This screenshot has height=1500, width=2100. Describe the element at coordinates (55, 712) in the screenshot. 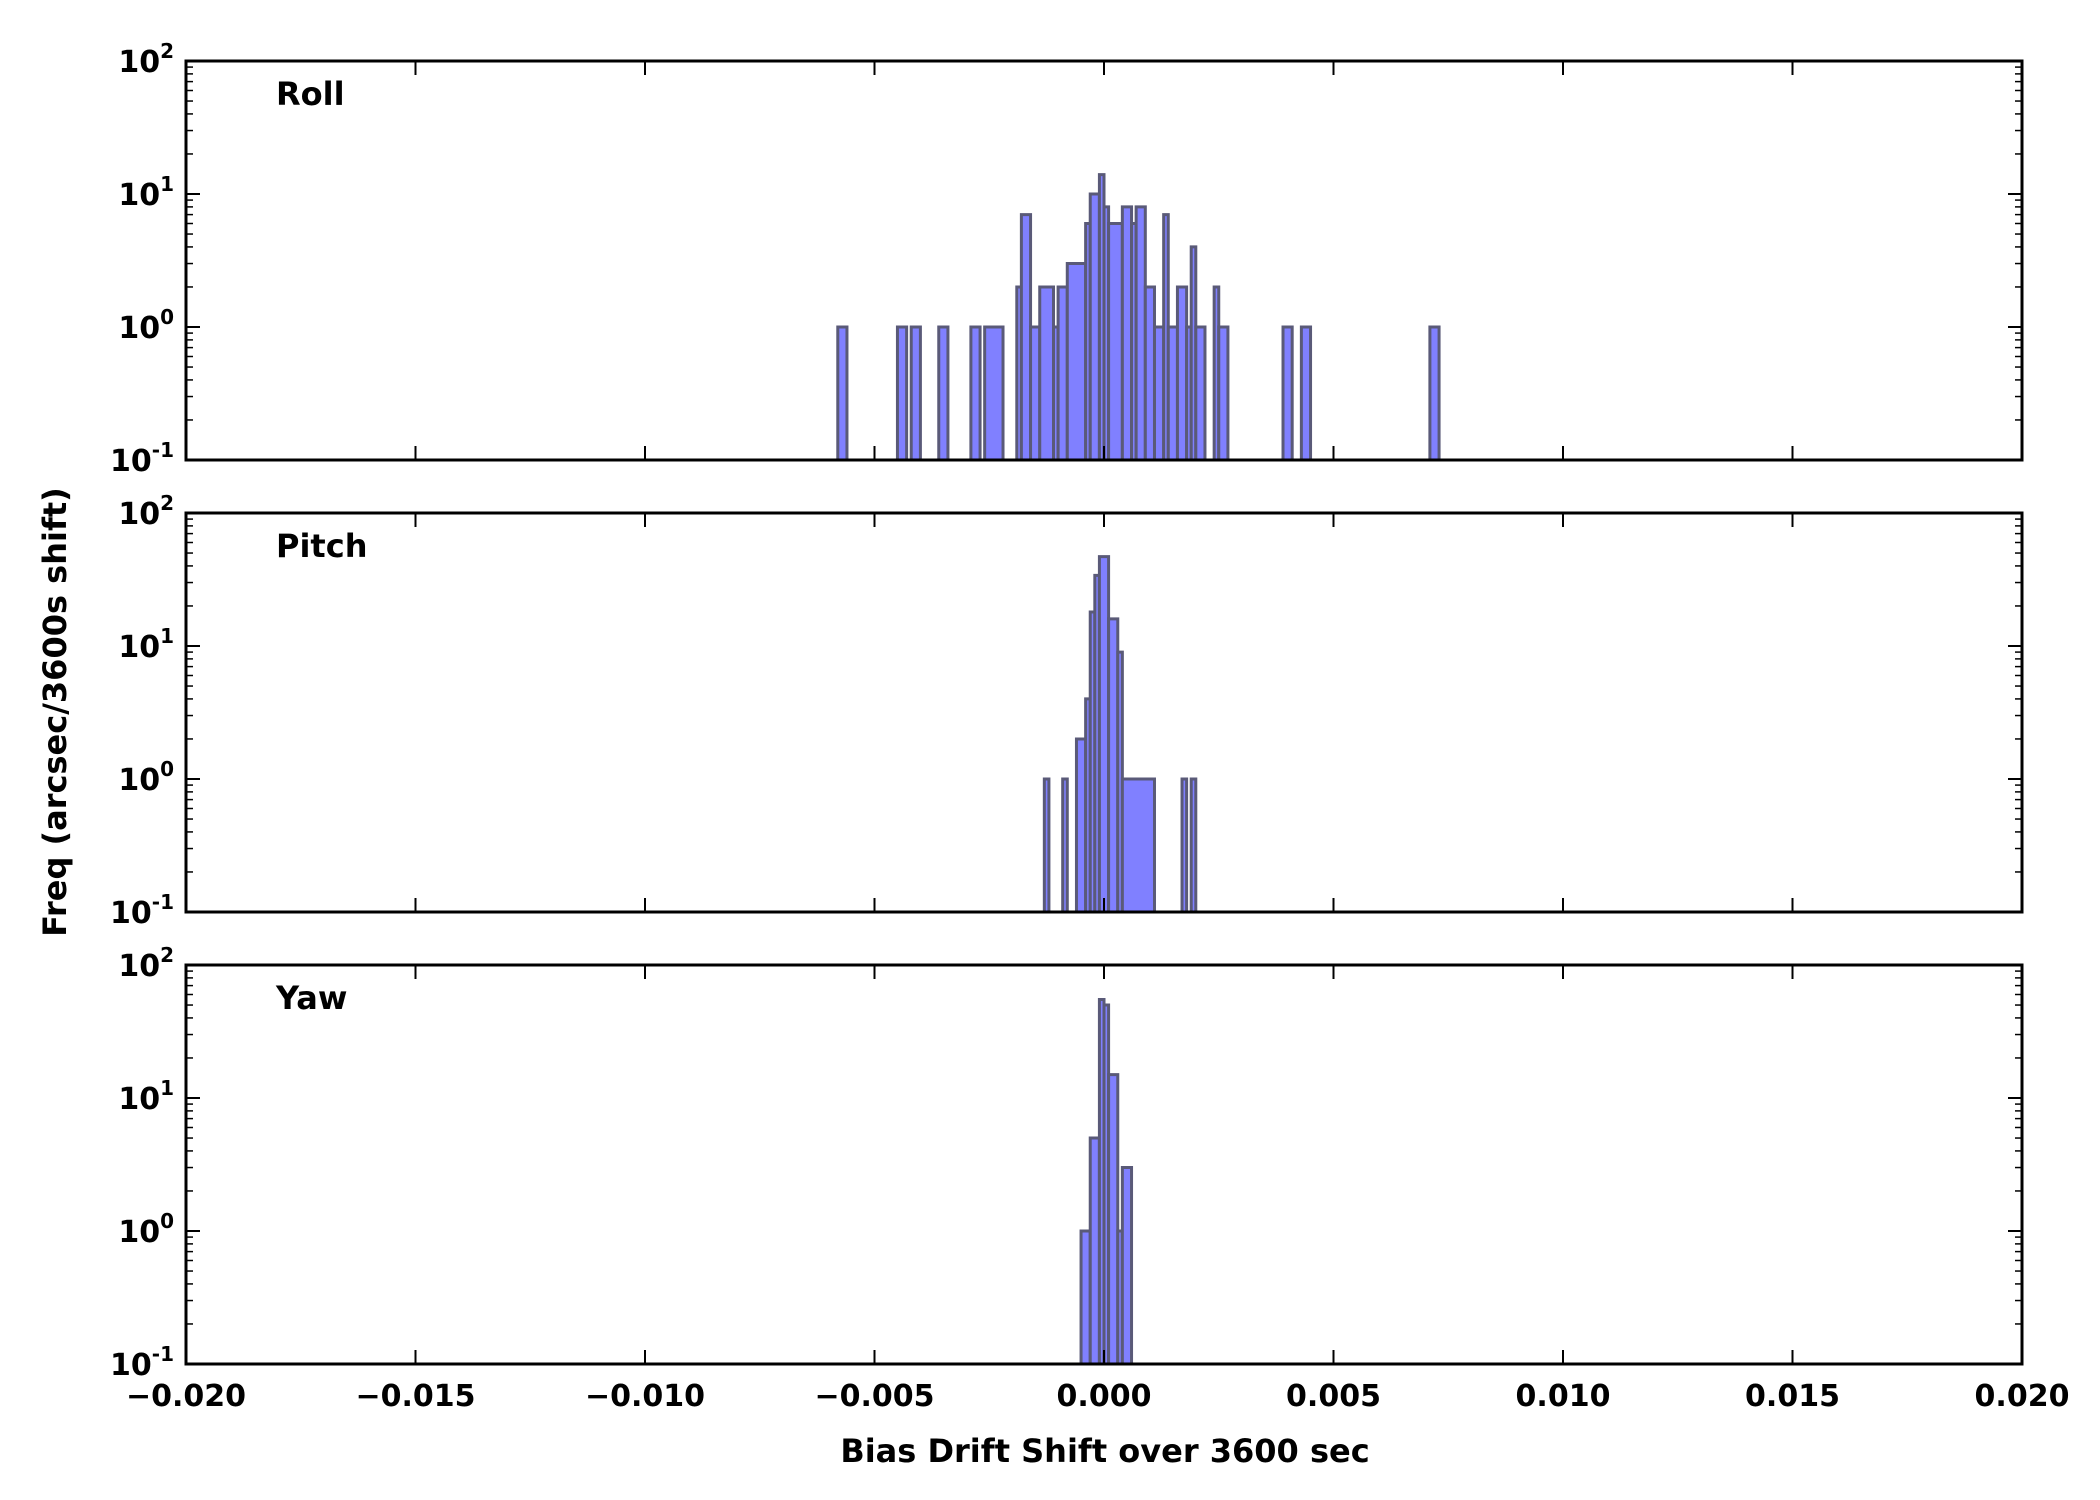

I see `y-axis-label: Freq (arcsec/3600s shift)` at that location.